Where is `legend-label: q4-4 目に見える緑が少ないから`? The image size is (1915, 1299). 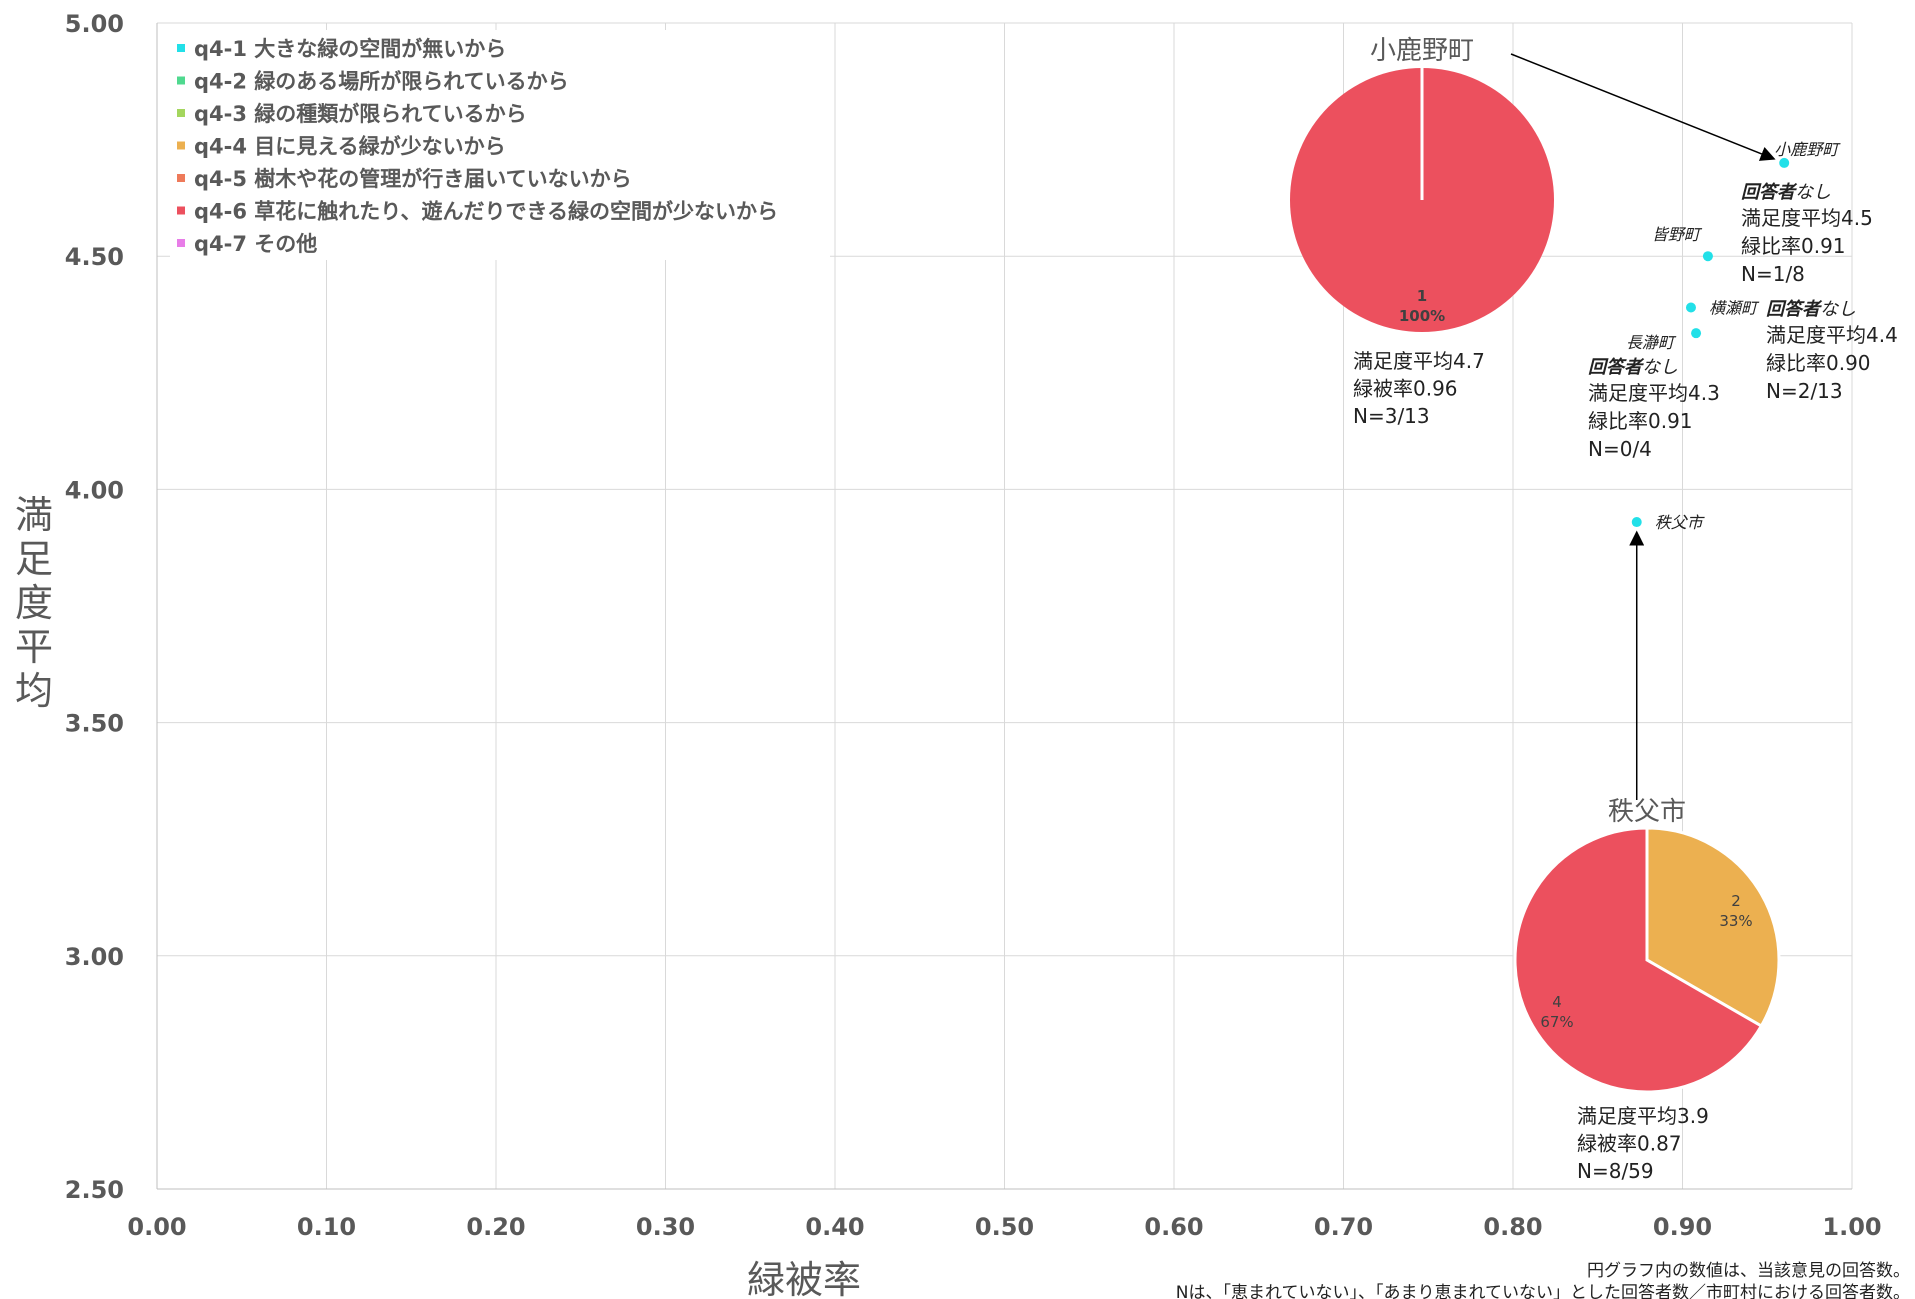
legend-label: q4-4 目に見える緑が少ないから is located at coordinates (350, 147).